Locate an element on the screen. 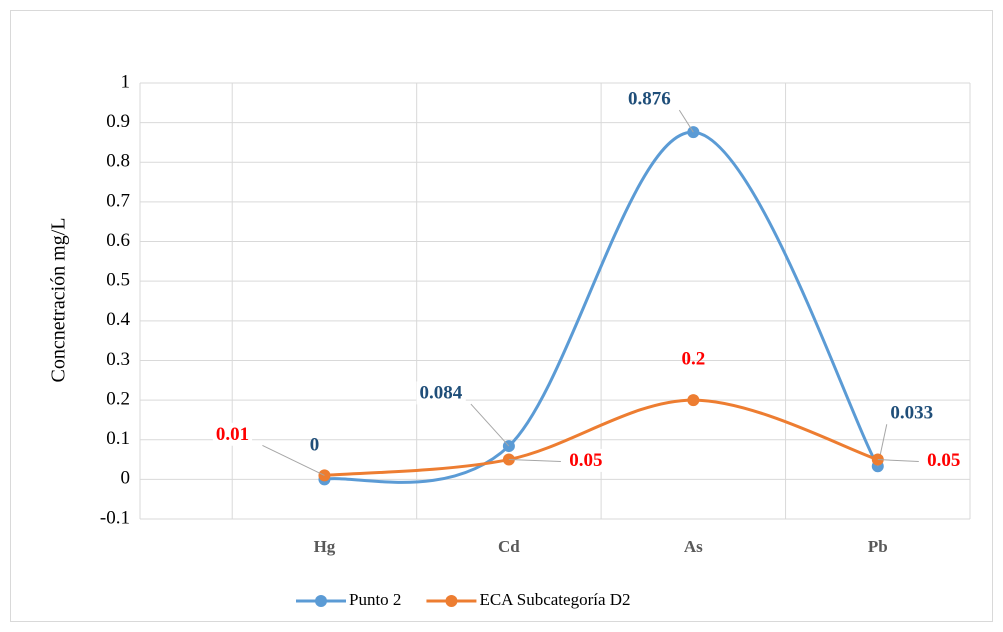  y-tick-label: 0.8 is located at coordinates (118, 161).